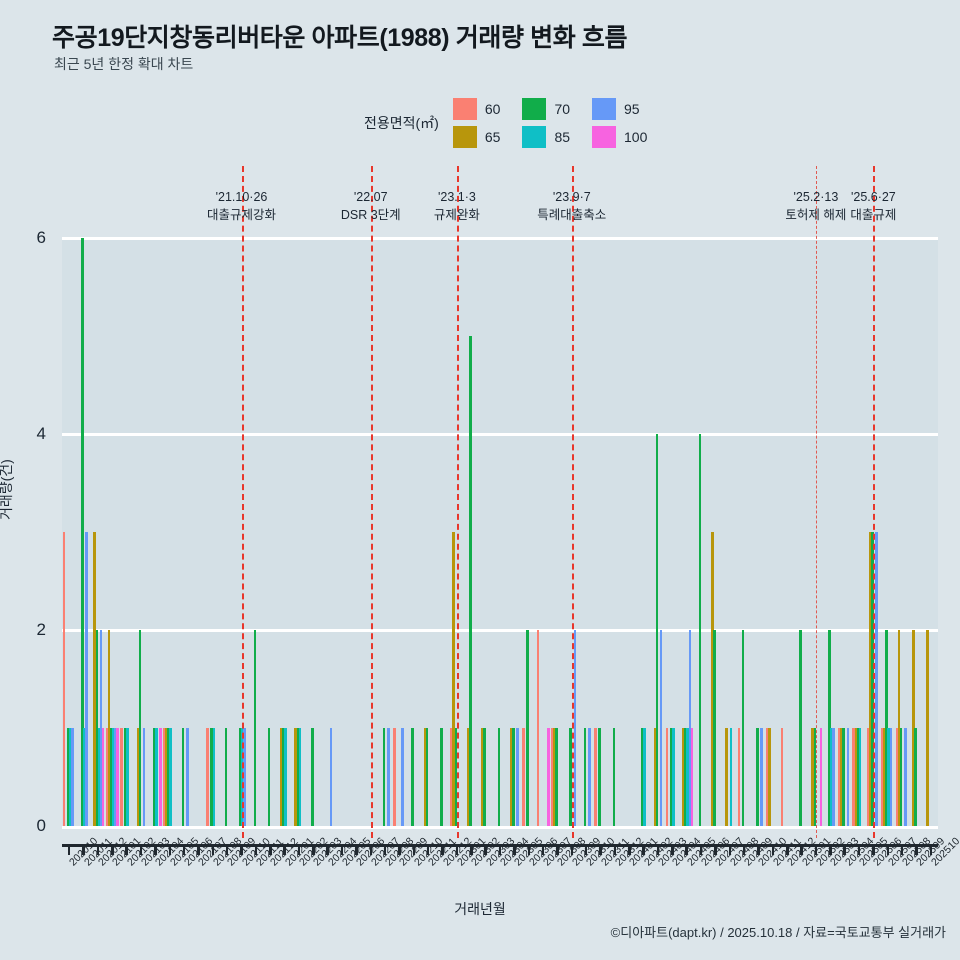  I want to click on legend-item-100: 100, so click(619, 137).